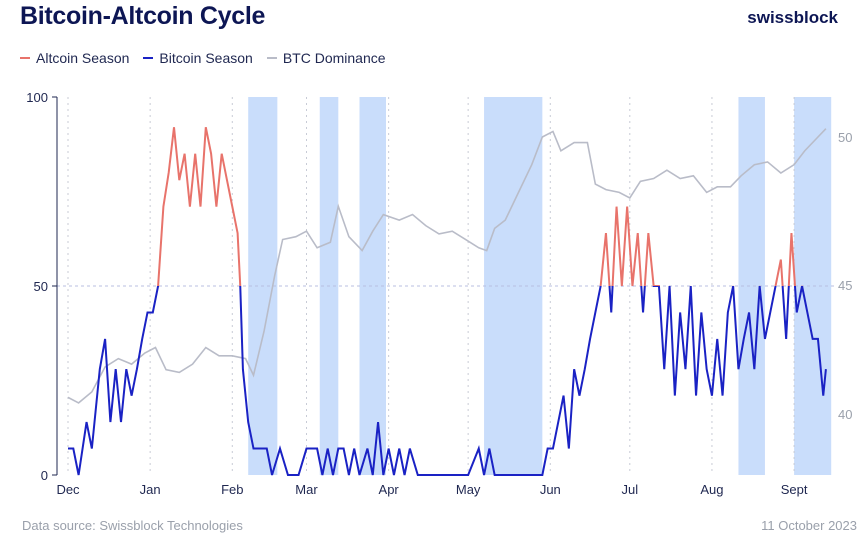 The width and height of the screenshot is (860, 543). Describe the element at coordinates (794, 489) in the screenshot. I see `x-tick-label: Sept` at that location.